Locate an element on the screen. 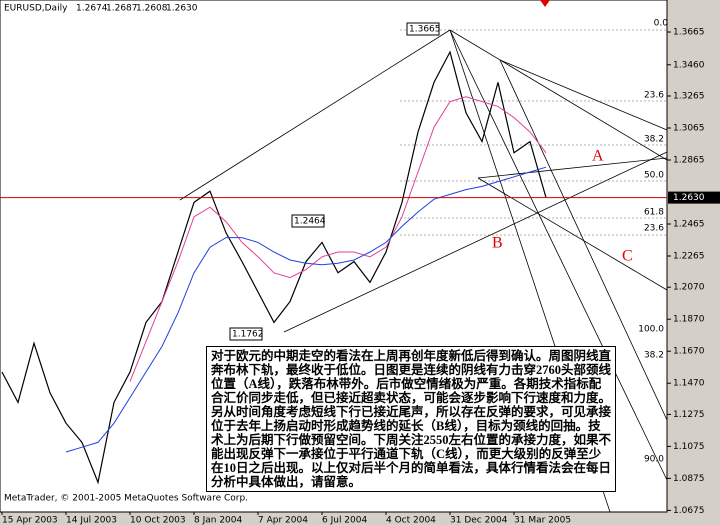  fib-label: 90.0 is located at coordinates (654, 460).